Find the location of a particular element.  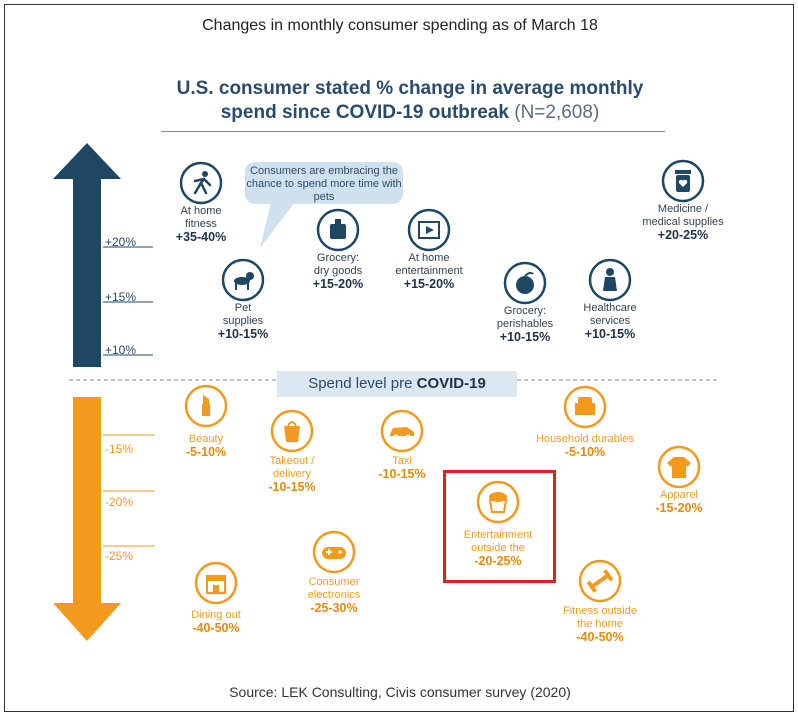

down-item-label: Apparel -15-20% is located at coordinates (678, 502).